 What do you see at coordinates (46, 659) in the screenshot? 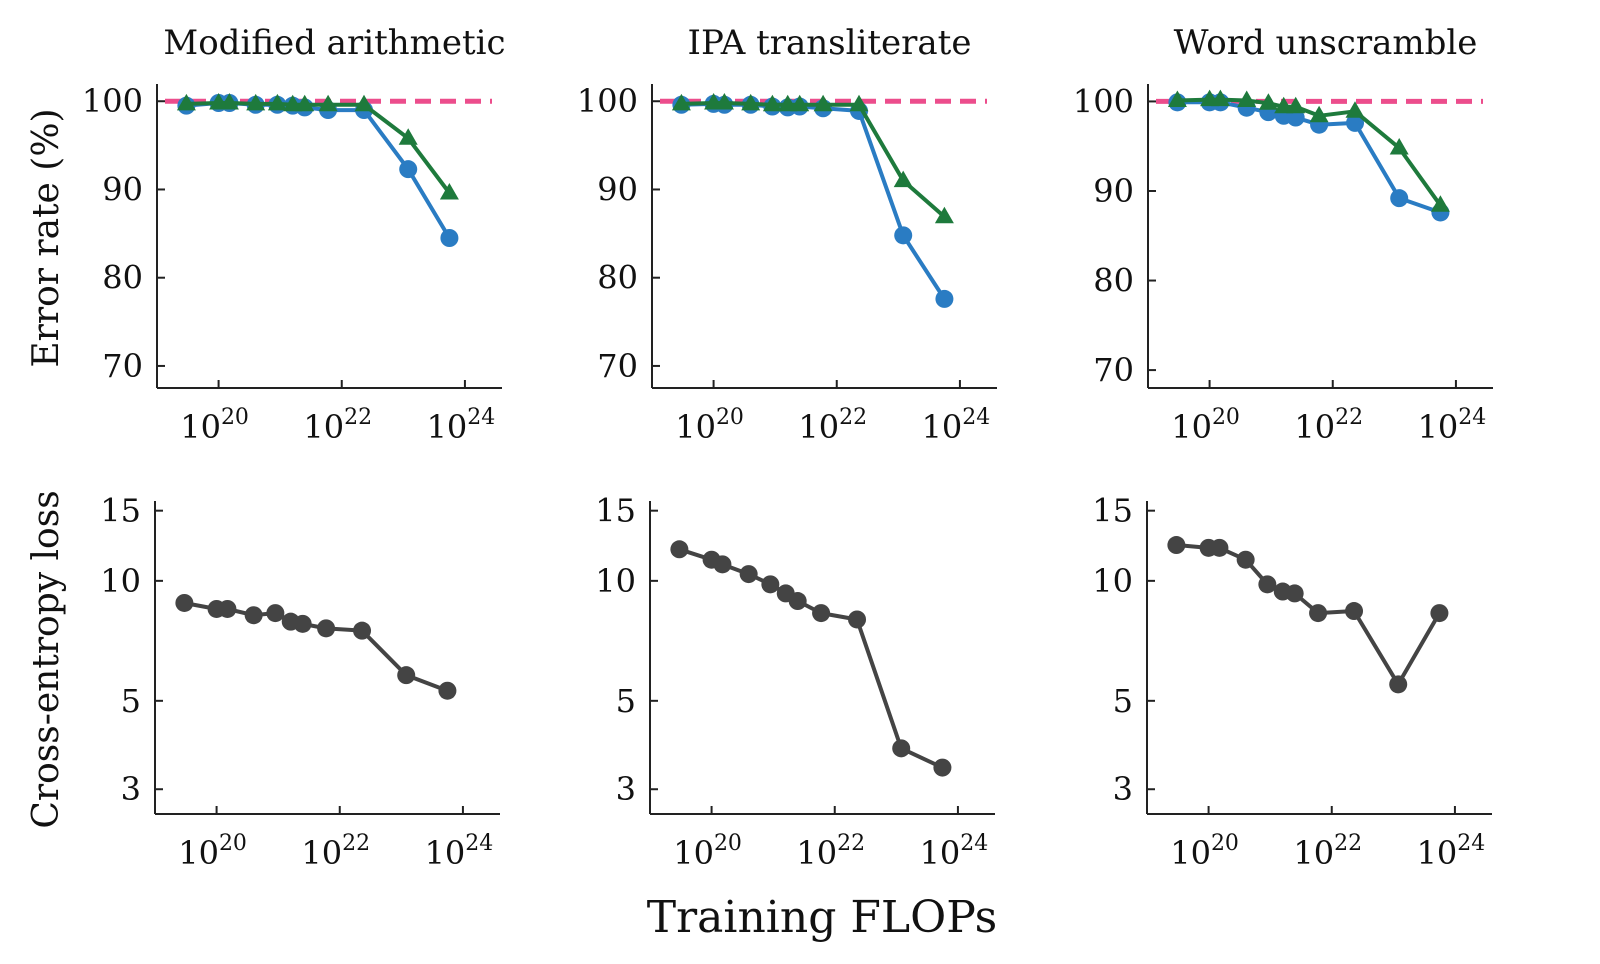
I see `y-axis-label: Cross-entropy loss` at bounding box center [46, 659].